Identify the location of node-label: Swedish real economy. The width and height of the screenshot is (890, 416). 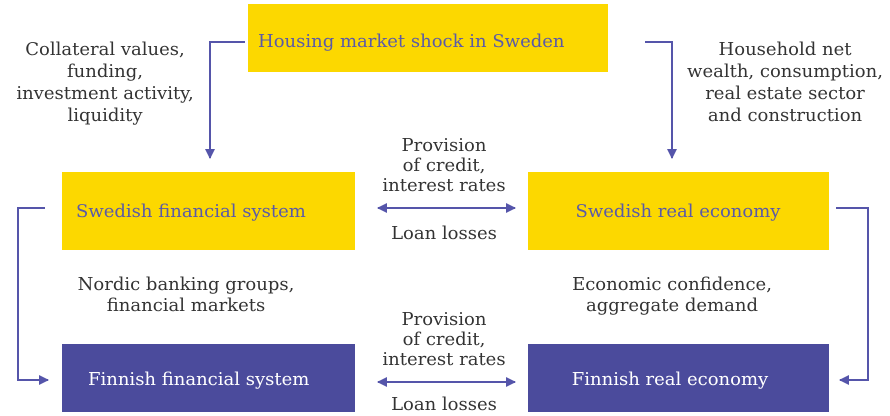
(679, 211).